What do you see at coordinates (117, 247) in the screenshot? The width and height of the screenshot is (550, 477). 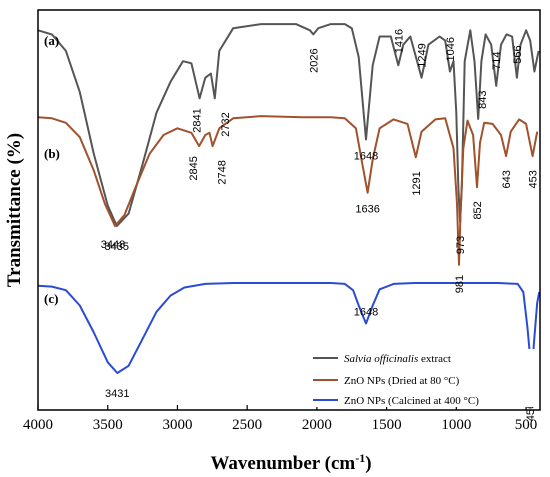 I see `peak-label-3435: 3435` at bounding box center [117, 247].